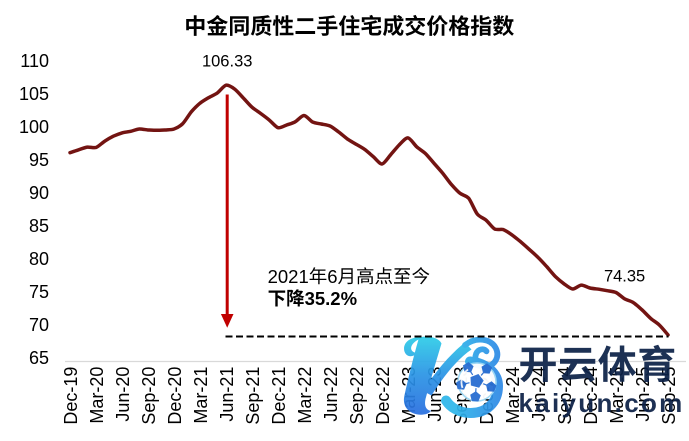 Image resolution: width=689 pixels, height=441 pixels. I want to click on svg-text: Dec-24, so click(591, 396).